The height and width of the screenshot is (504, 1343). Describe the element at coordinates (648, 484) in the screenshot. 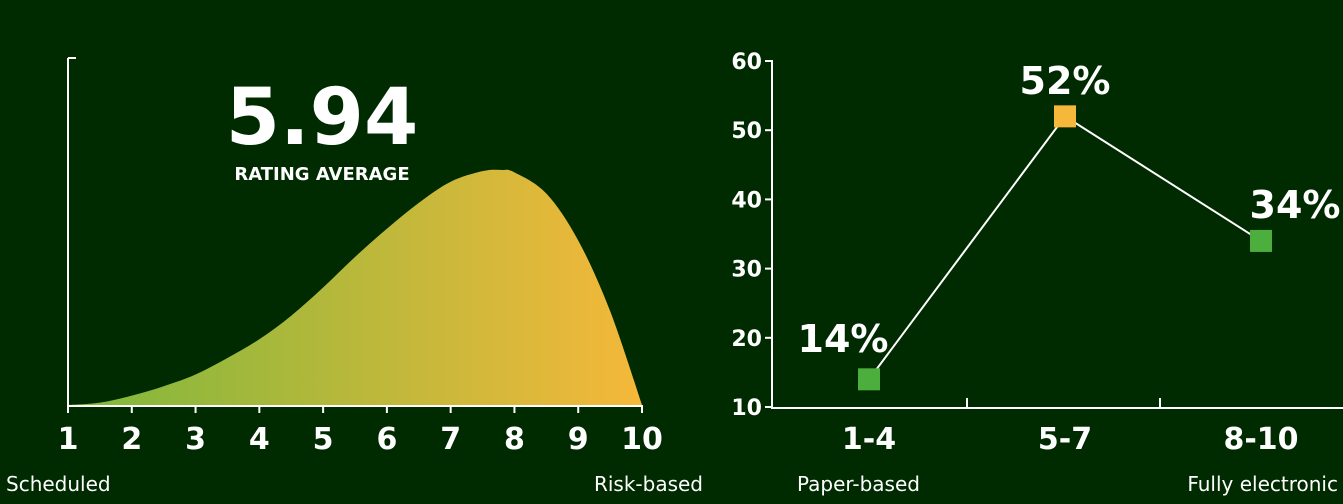

I see `left-caption-risk-based: Risk-based` at that location.